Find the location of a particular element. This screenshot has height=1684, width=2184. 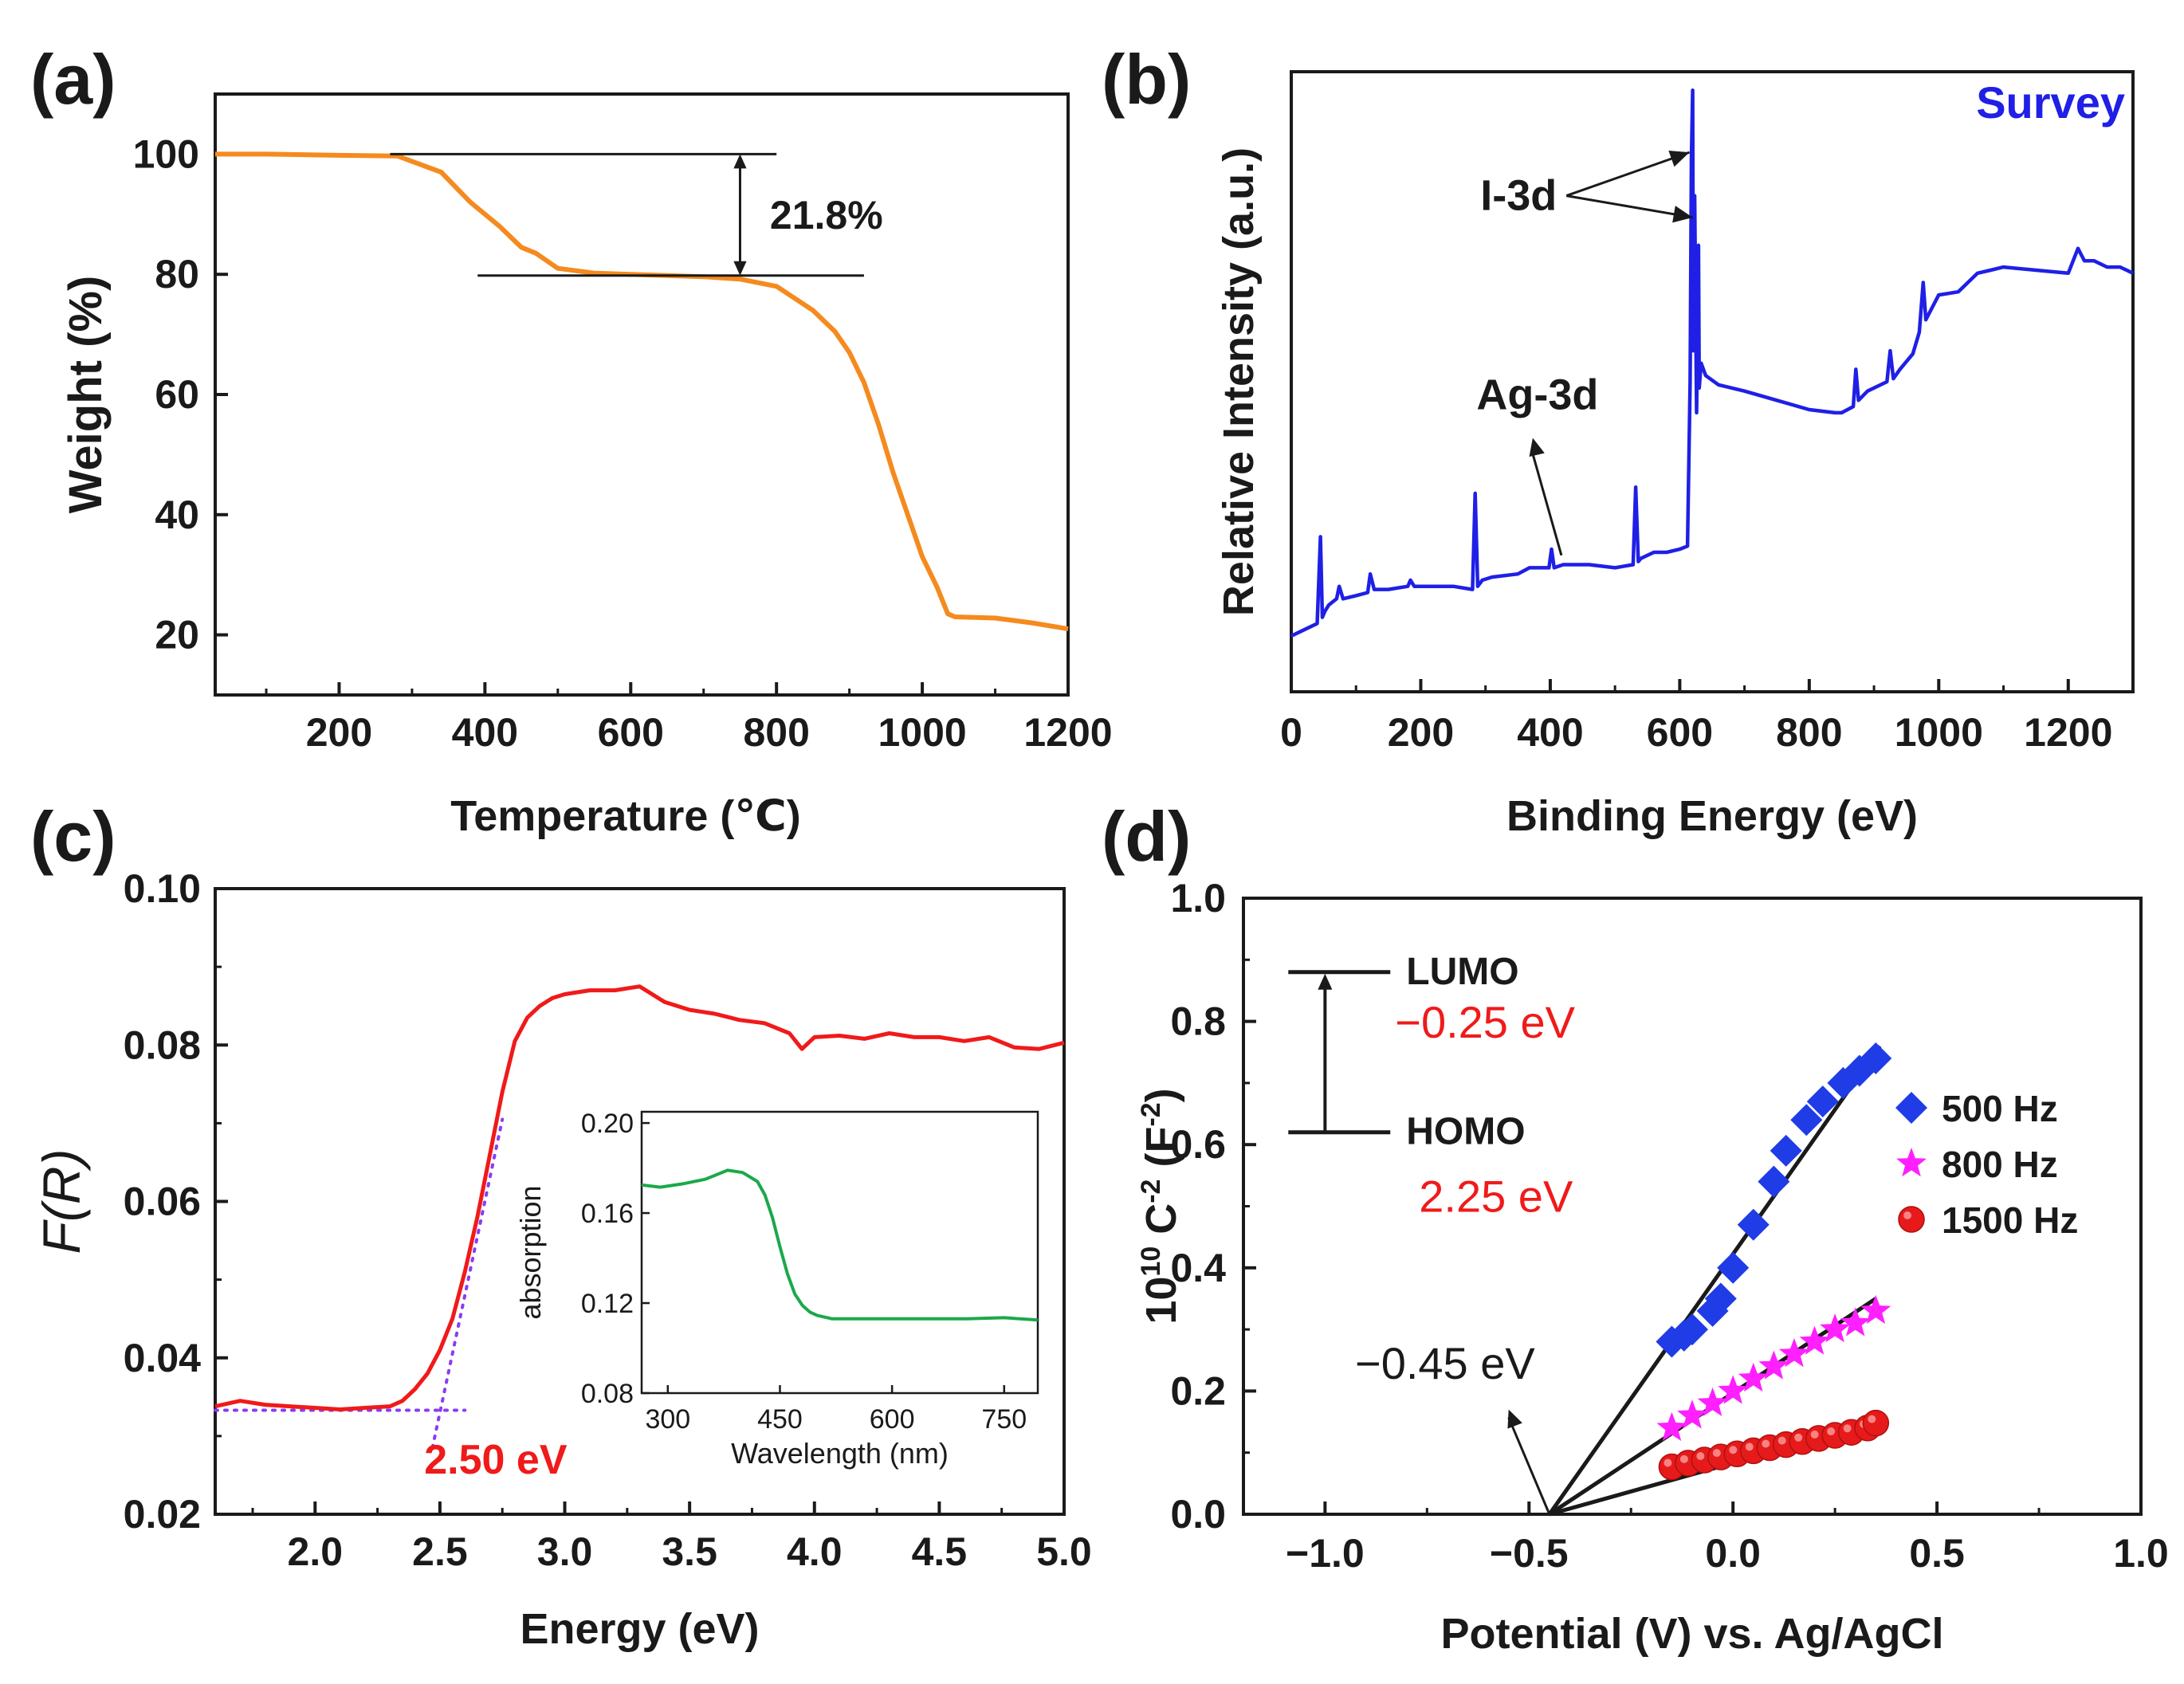

y-axis-title-part: 10 is located at coordinates (1161, 1301).